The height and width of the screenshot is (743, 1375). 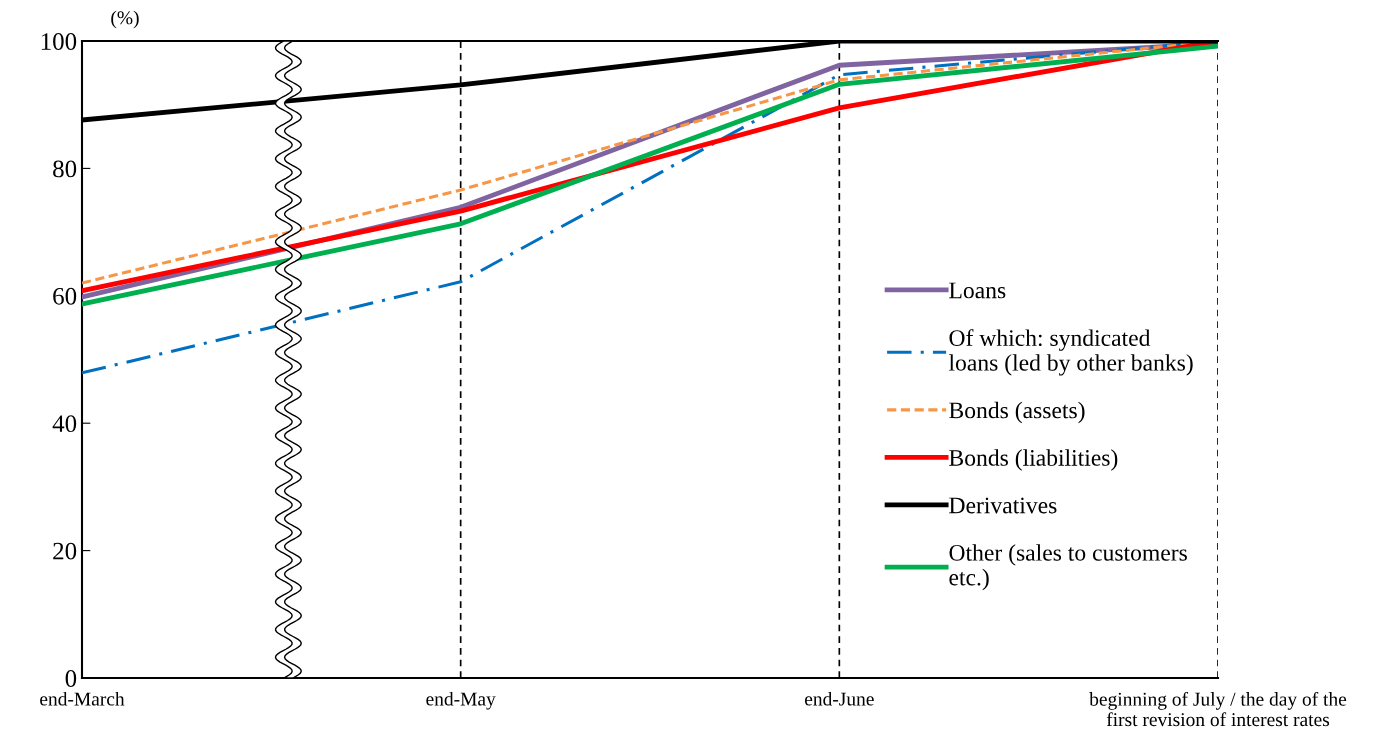 I want to click on y-tick-label: 60, so click(x=65, y=296).